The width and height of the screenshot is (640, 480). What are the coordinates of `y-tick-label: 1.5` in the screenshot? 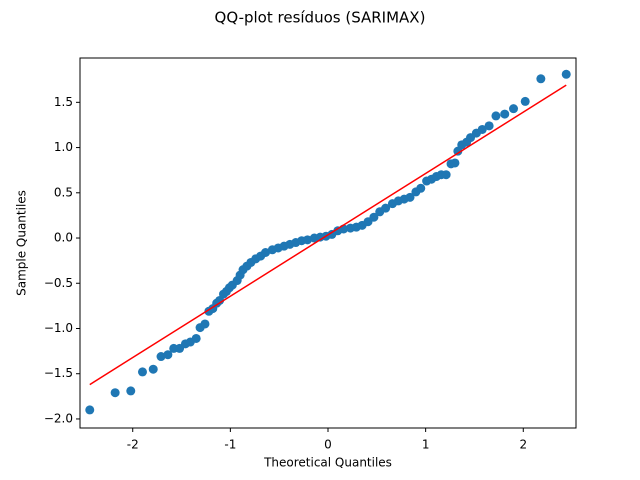 It's located at (63, 102).